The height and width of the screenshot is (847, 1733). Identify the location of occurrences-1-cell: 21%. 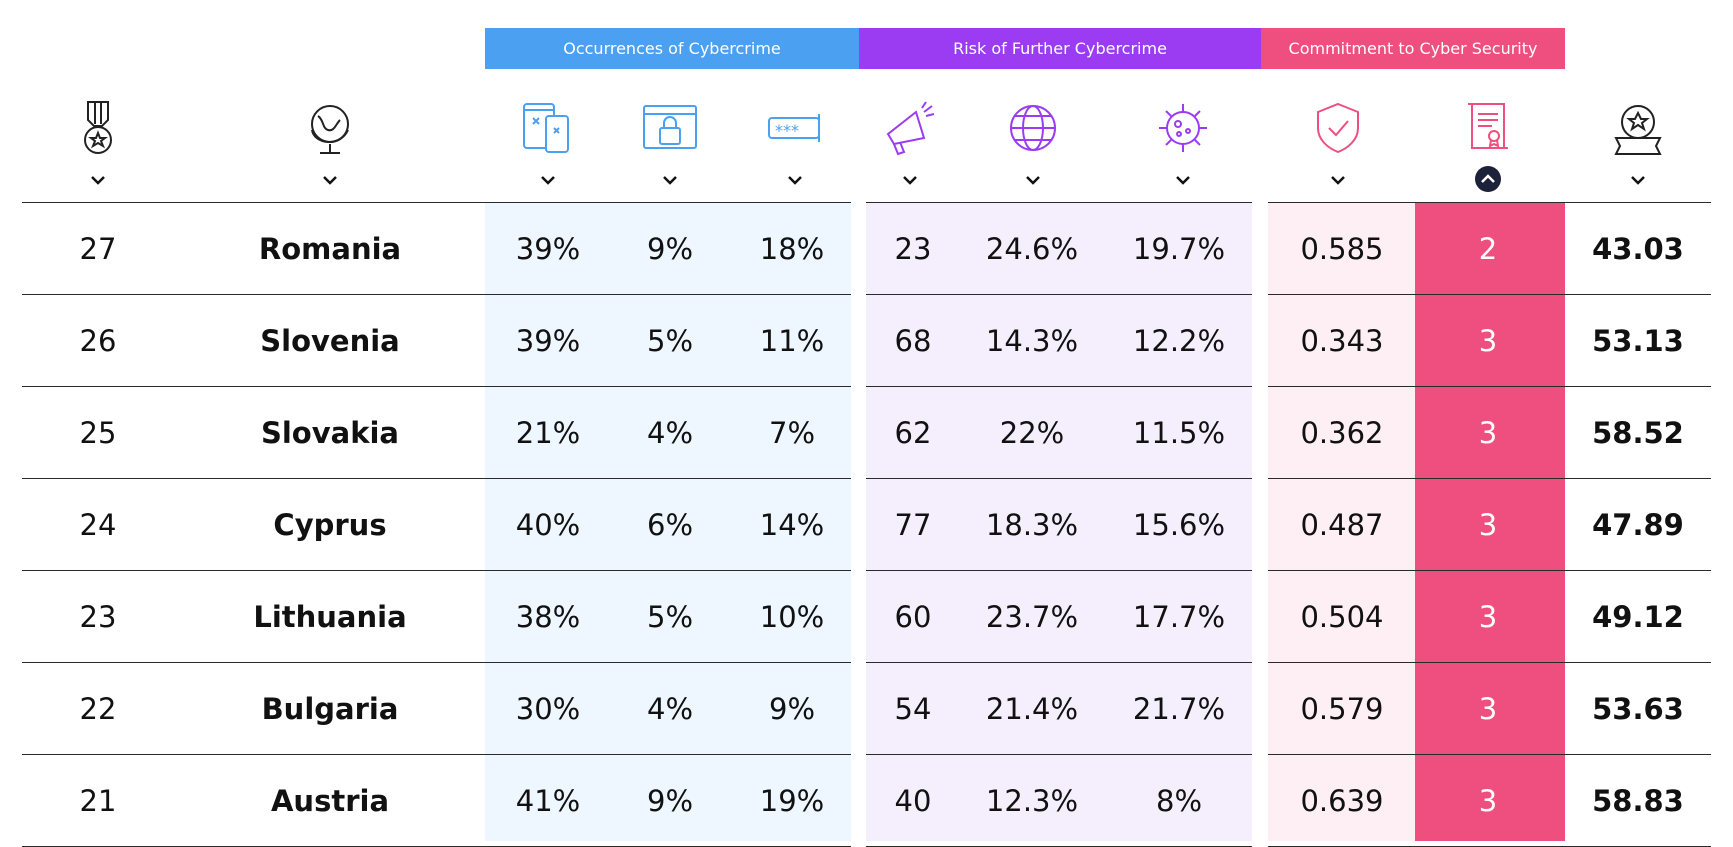
(548, 433).